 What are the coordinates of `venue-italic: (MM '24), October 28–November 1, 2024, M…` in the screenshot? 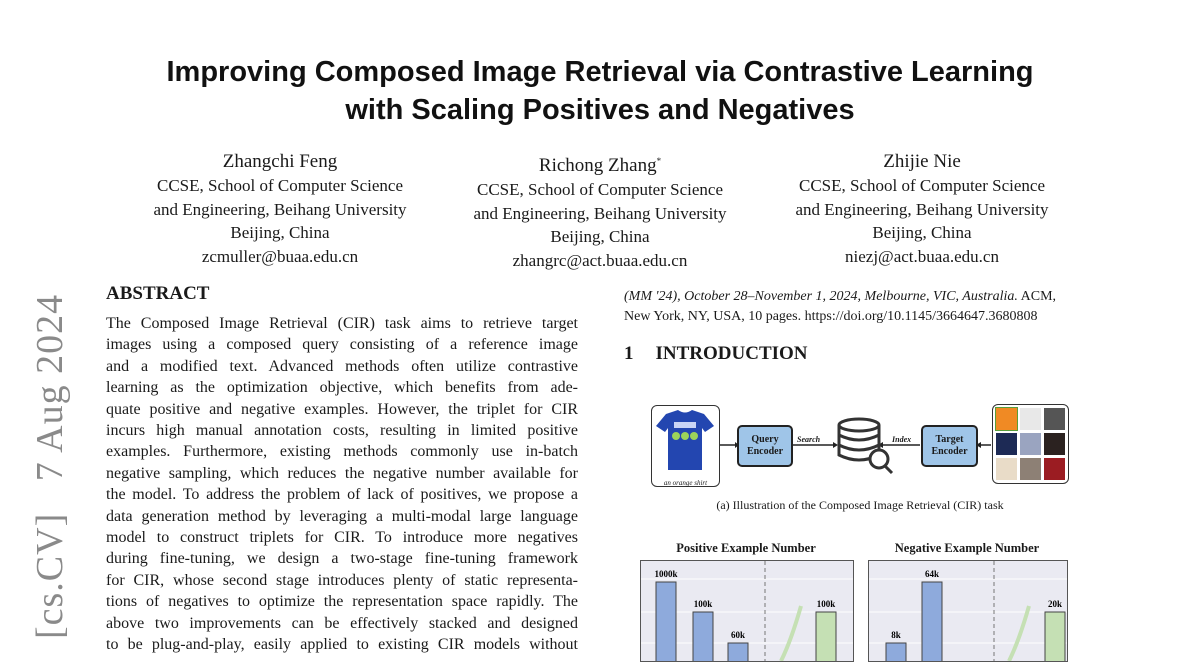 It's located at (821, 296).